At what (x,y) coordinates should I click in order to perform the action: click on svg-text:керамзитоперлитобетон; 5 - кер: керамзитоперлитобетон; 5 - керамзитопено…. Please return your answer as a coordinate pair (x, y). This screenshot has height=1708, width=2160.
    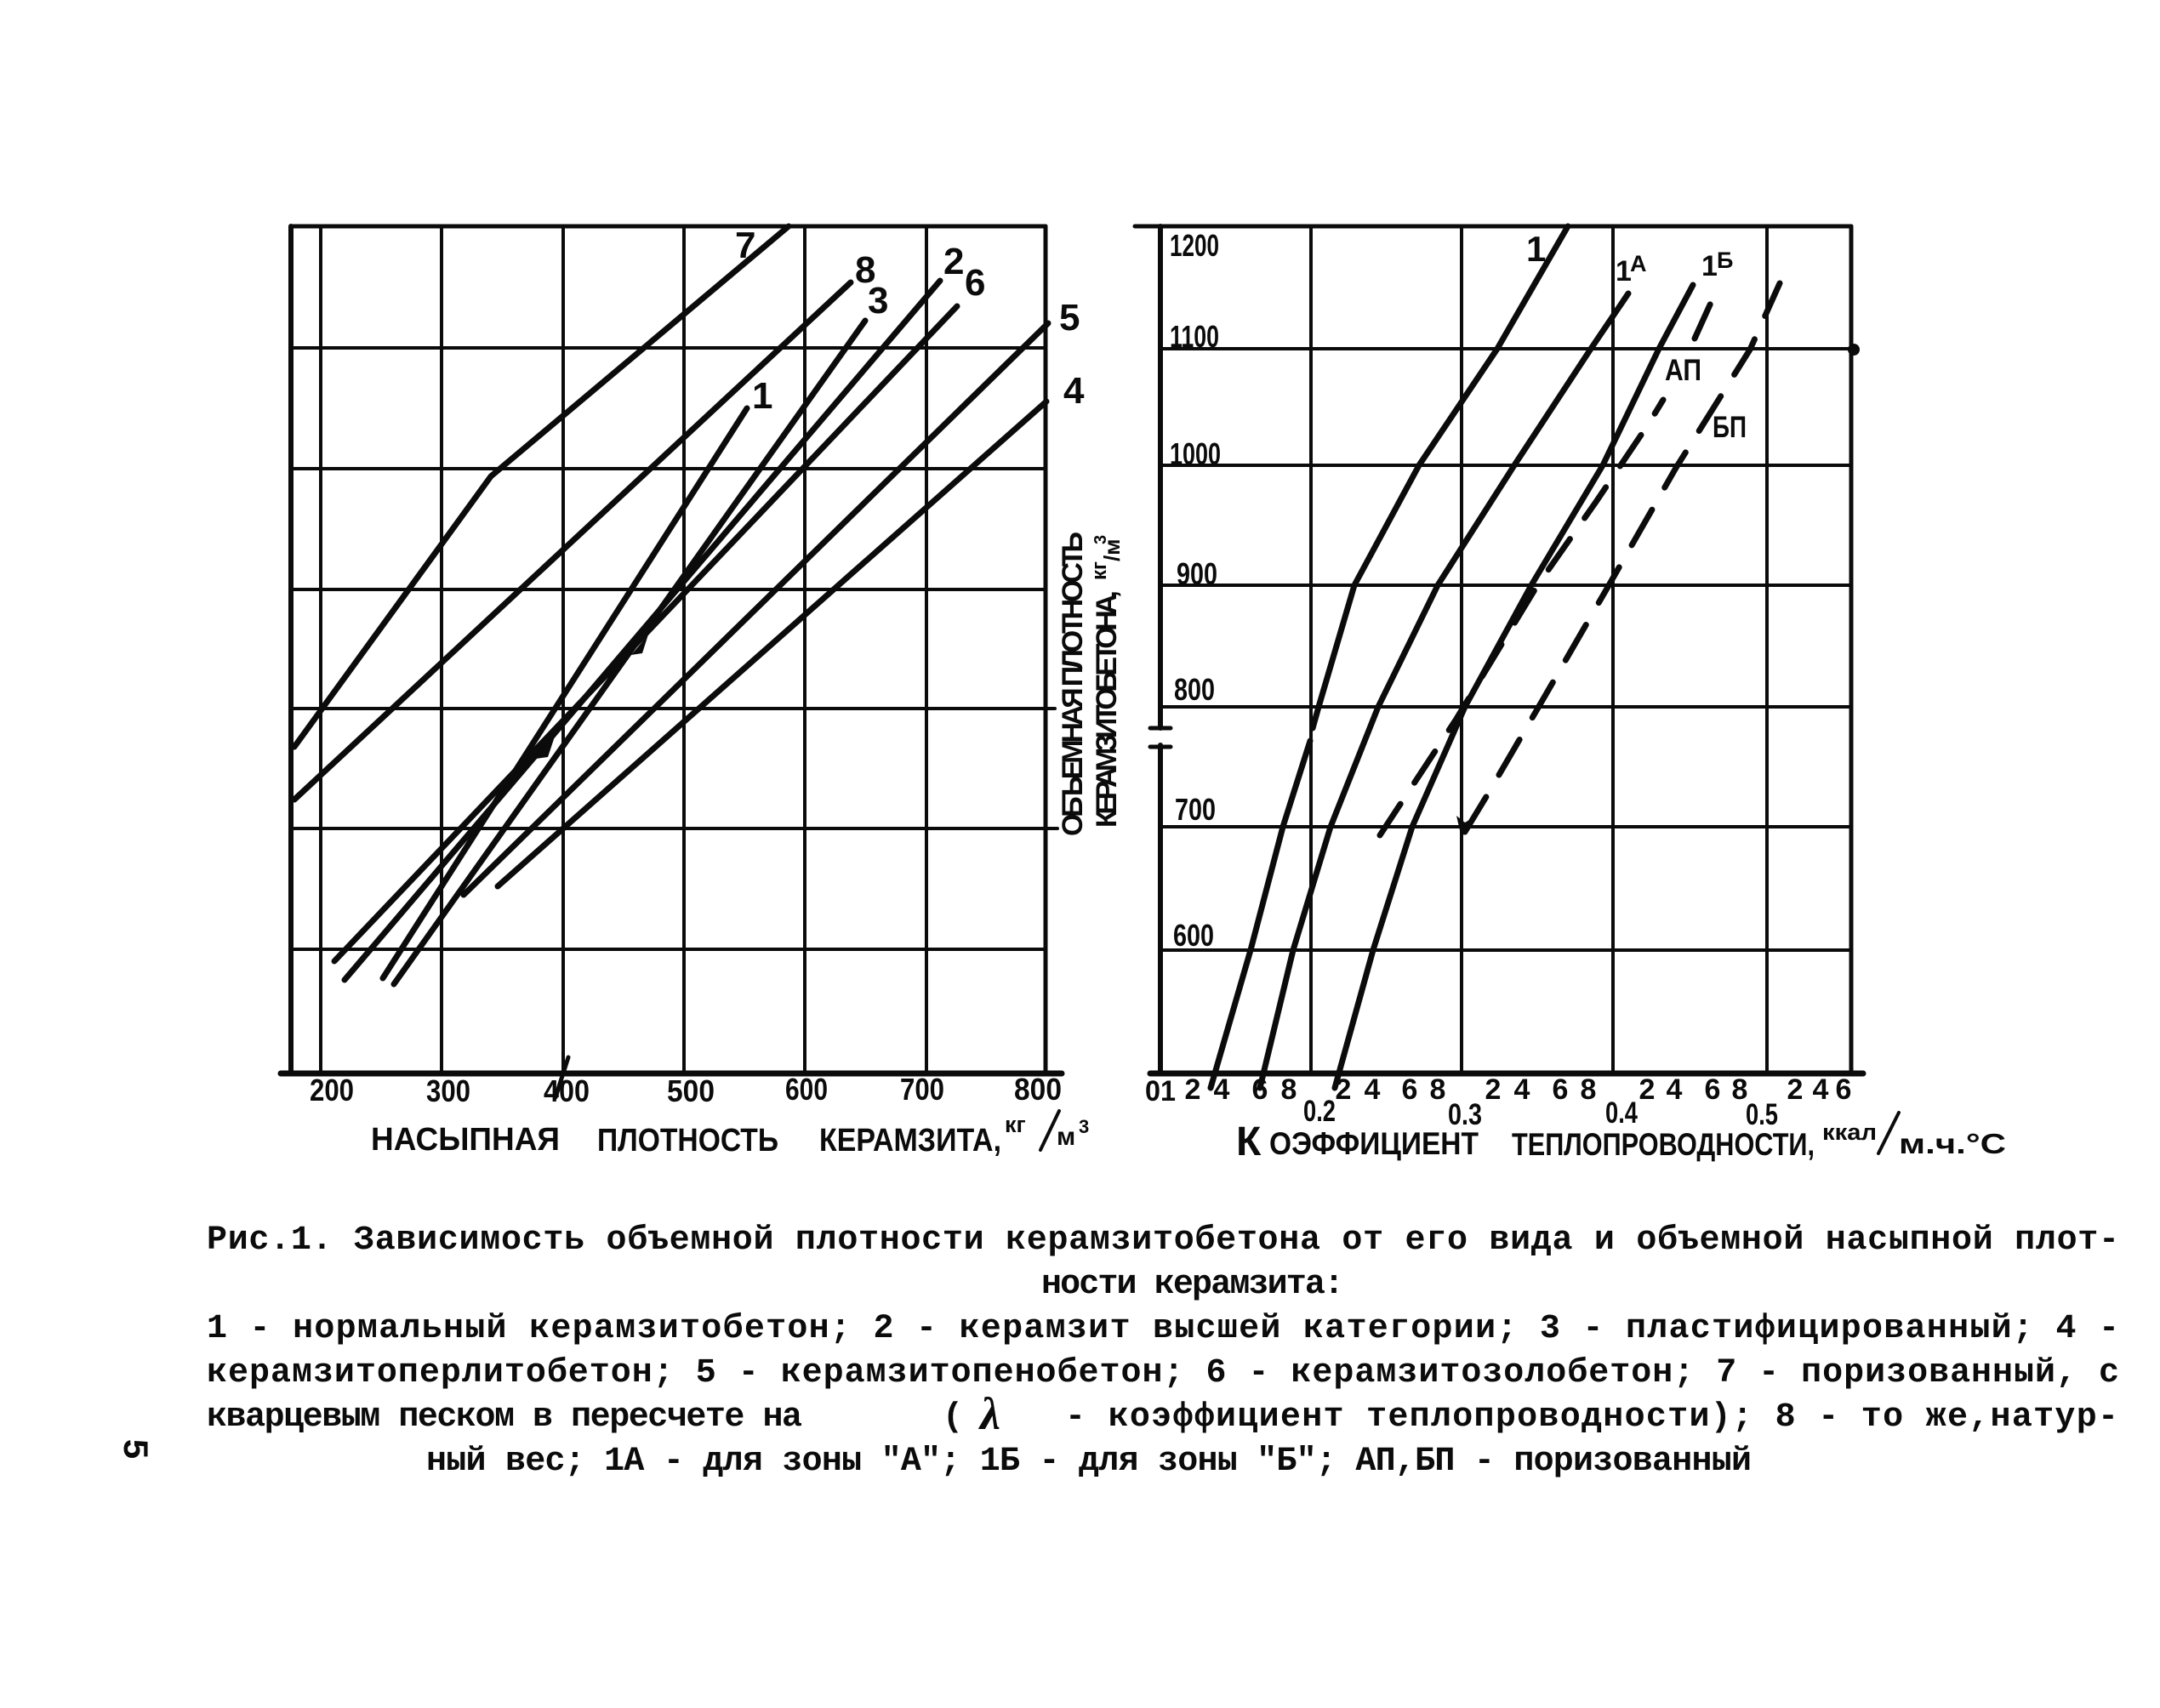
    Looking at the image, I should click on (1163, 1373).